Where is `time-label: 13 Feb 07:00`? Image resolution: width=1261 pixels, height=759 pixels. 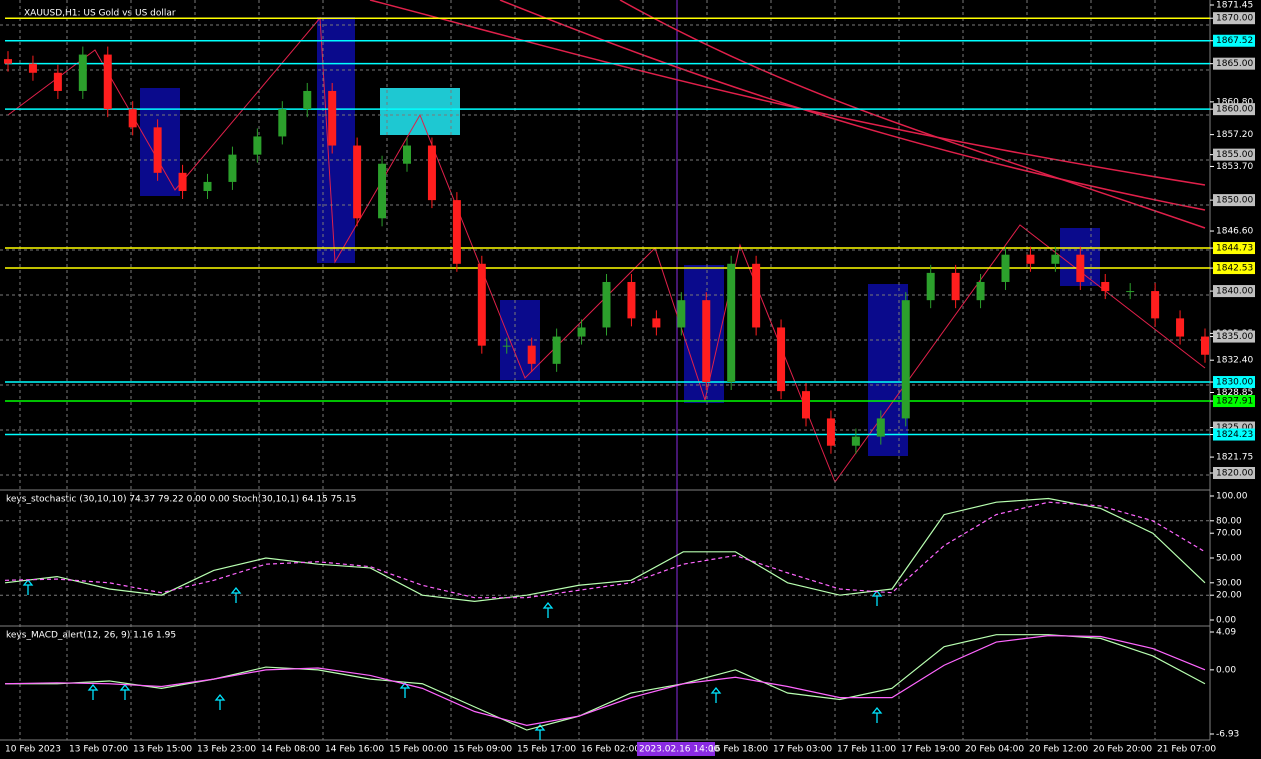 time-label: 13 Feb 07:00 is located at coordinates (98, 750).